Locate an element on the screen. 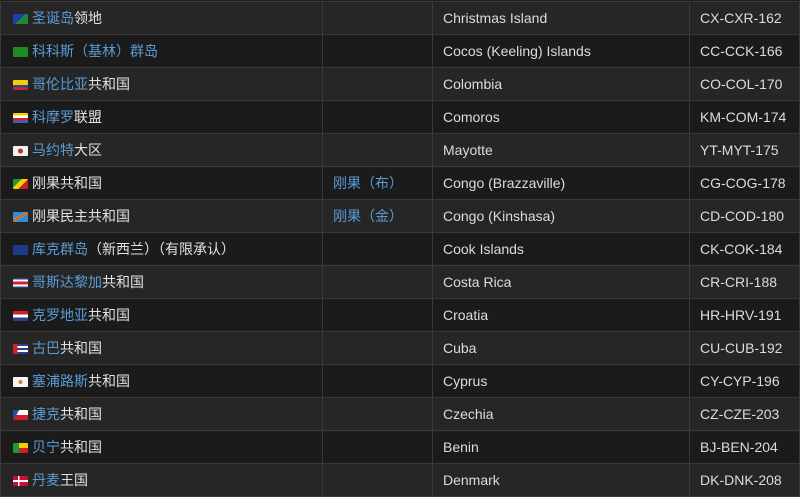 The height and width of the screenshot is (497, 800). alt-name-link: 刚果（布） is located at coordinates (368, 183).